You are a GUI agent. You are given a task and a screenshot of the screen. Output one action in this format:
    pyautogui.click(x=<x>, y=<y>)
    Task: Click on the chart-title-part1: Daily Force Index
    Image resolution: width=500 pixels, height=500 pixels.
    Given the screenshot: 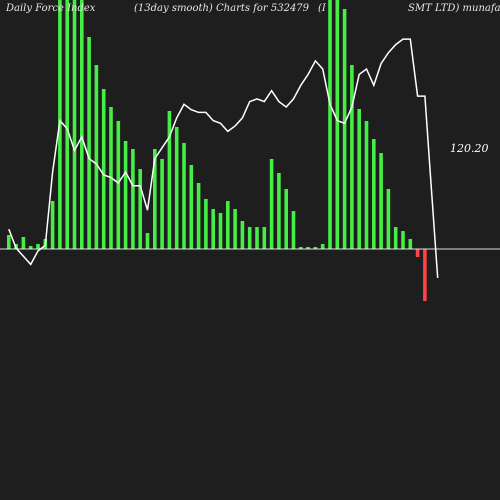 What is the action you would take?
    pyautogui.click(x=50, y=8)
    